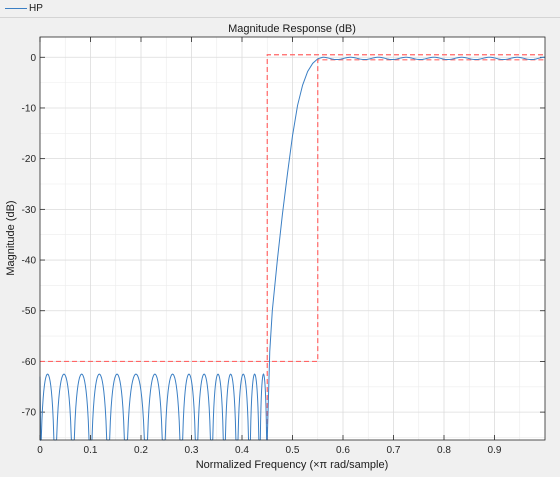 This screenshot has width=560, height=477. I want to click on x-tick-label: 0.8, so click(444, 450).